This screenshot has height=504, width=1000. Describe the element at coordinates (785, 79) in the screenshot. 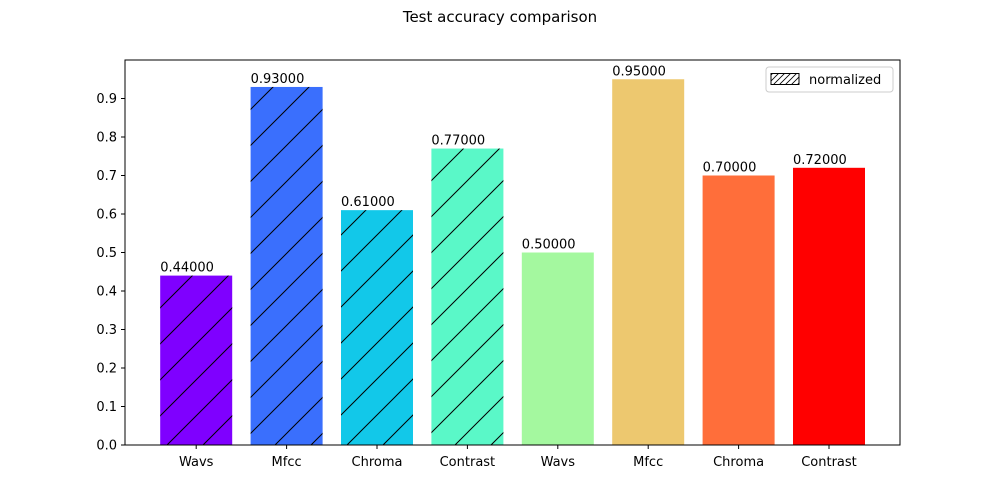

I see `legend-hatch-pattern` at that location.